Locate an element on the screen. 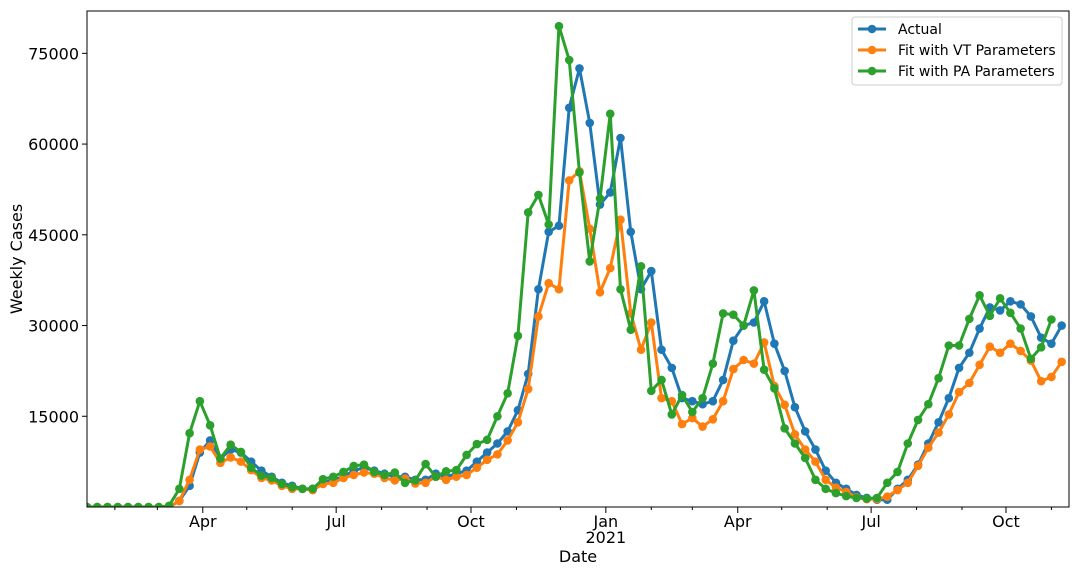  y-tick-label: 30000 is located at coordinates (53, 326).